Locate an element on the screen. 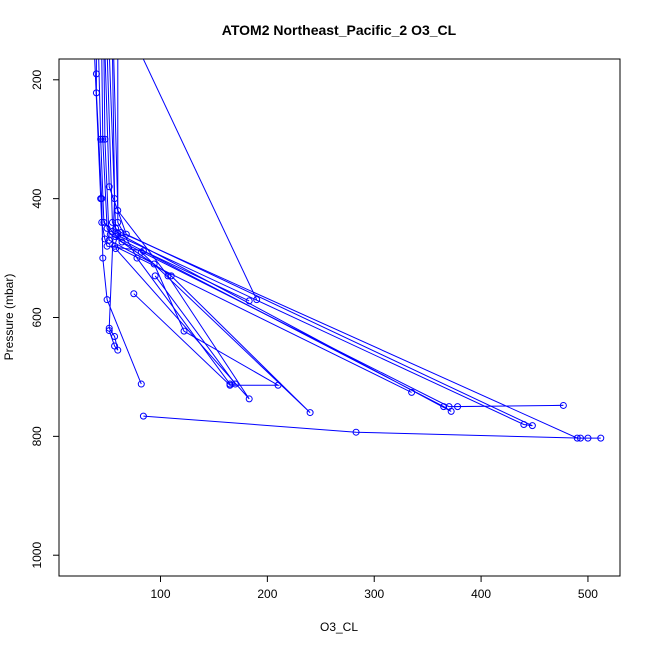  x-axis: 100 200 300 400 500 is located at coordinates (374, 588).